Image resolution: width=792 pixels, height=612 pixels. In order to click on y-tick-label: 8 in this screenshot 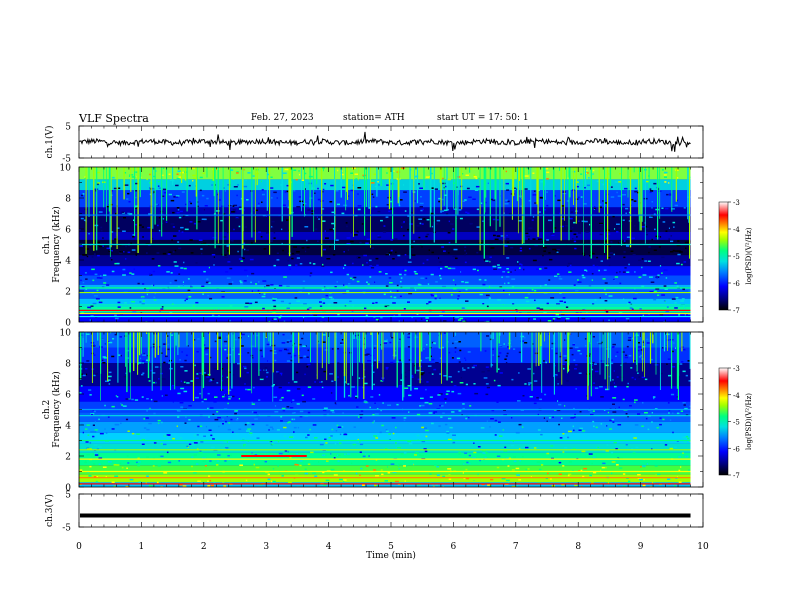, I will do `click(68, 365)`.